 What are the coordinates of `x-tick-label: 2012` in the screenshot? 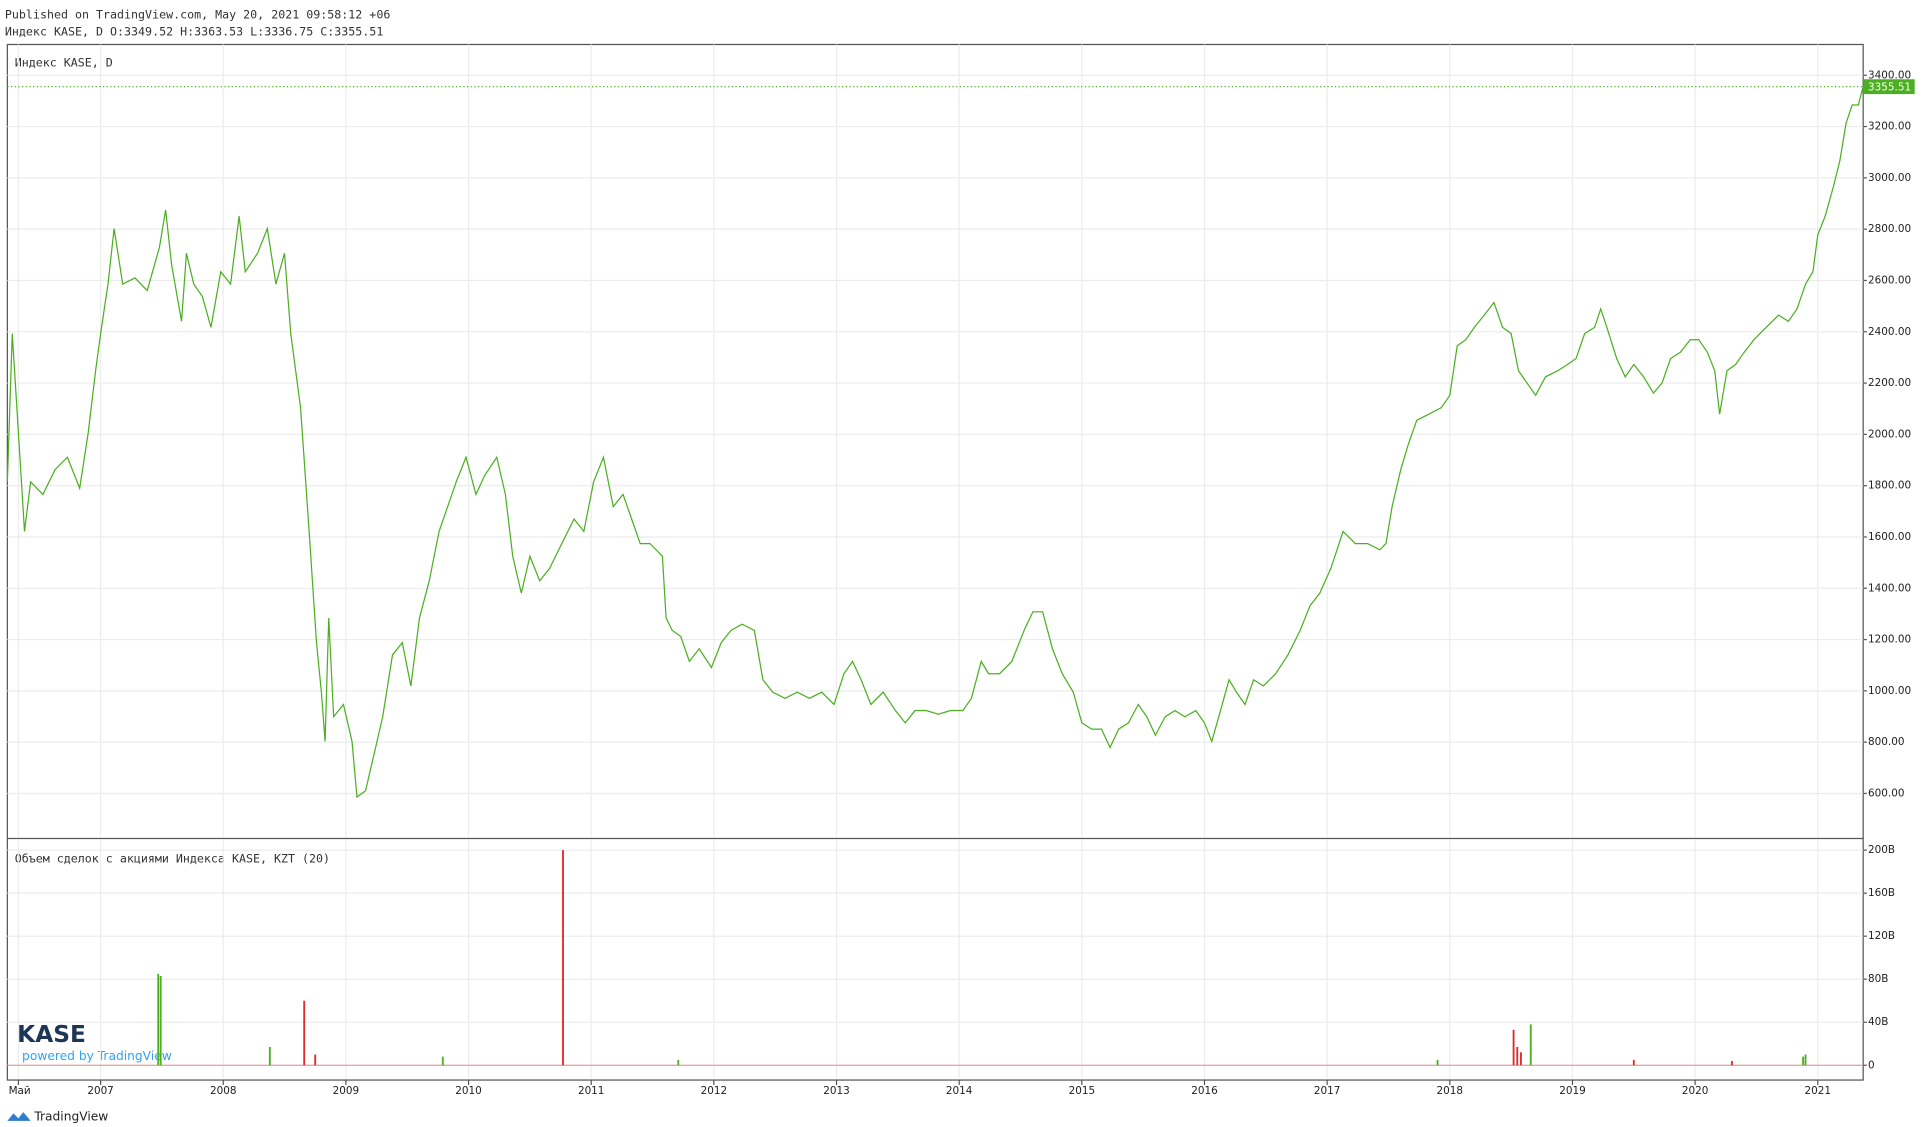 It's located at (714, 1091).